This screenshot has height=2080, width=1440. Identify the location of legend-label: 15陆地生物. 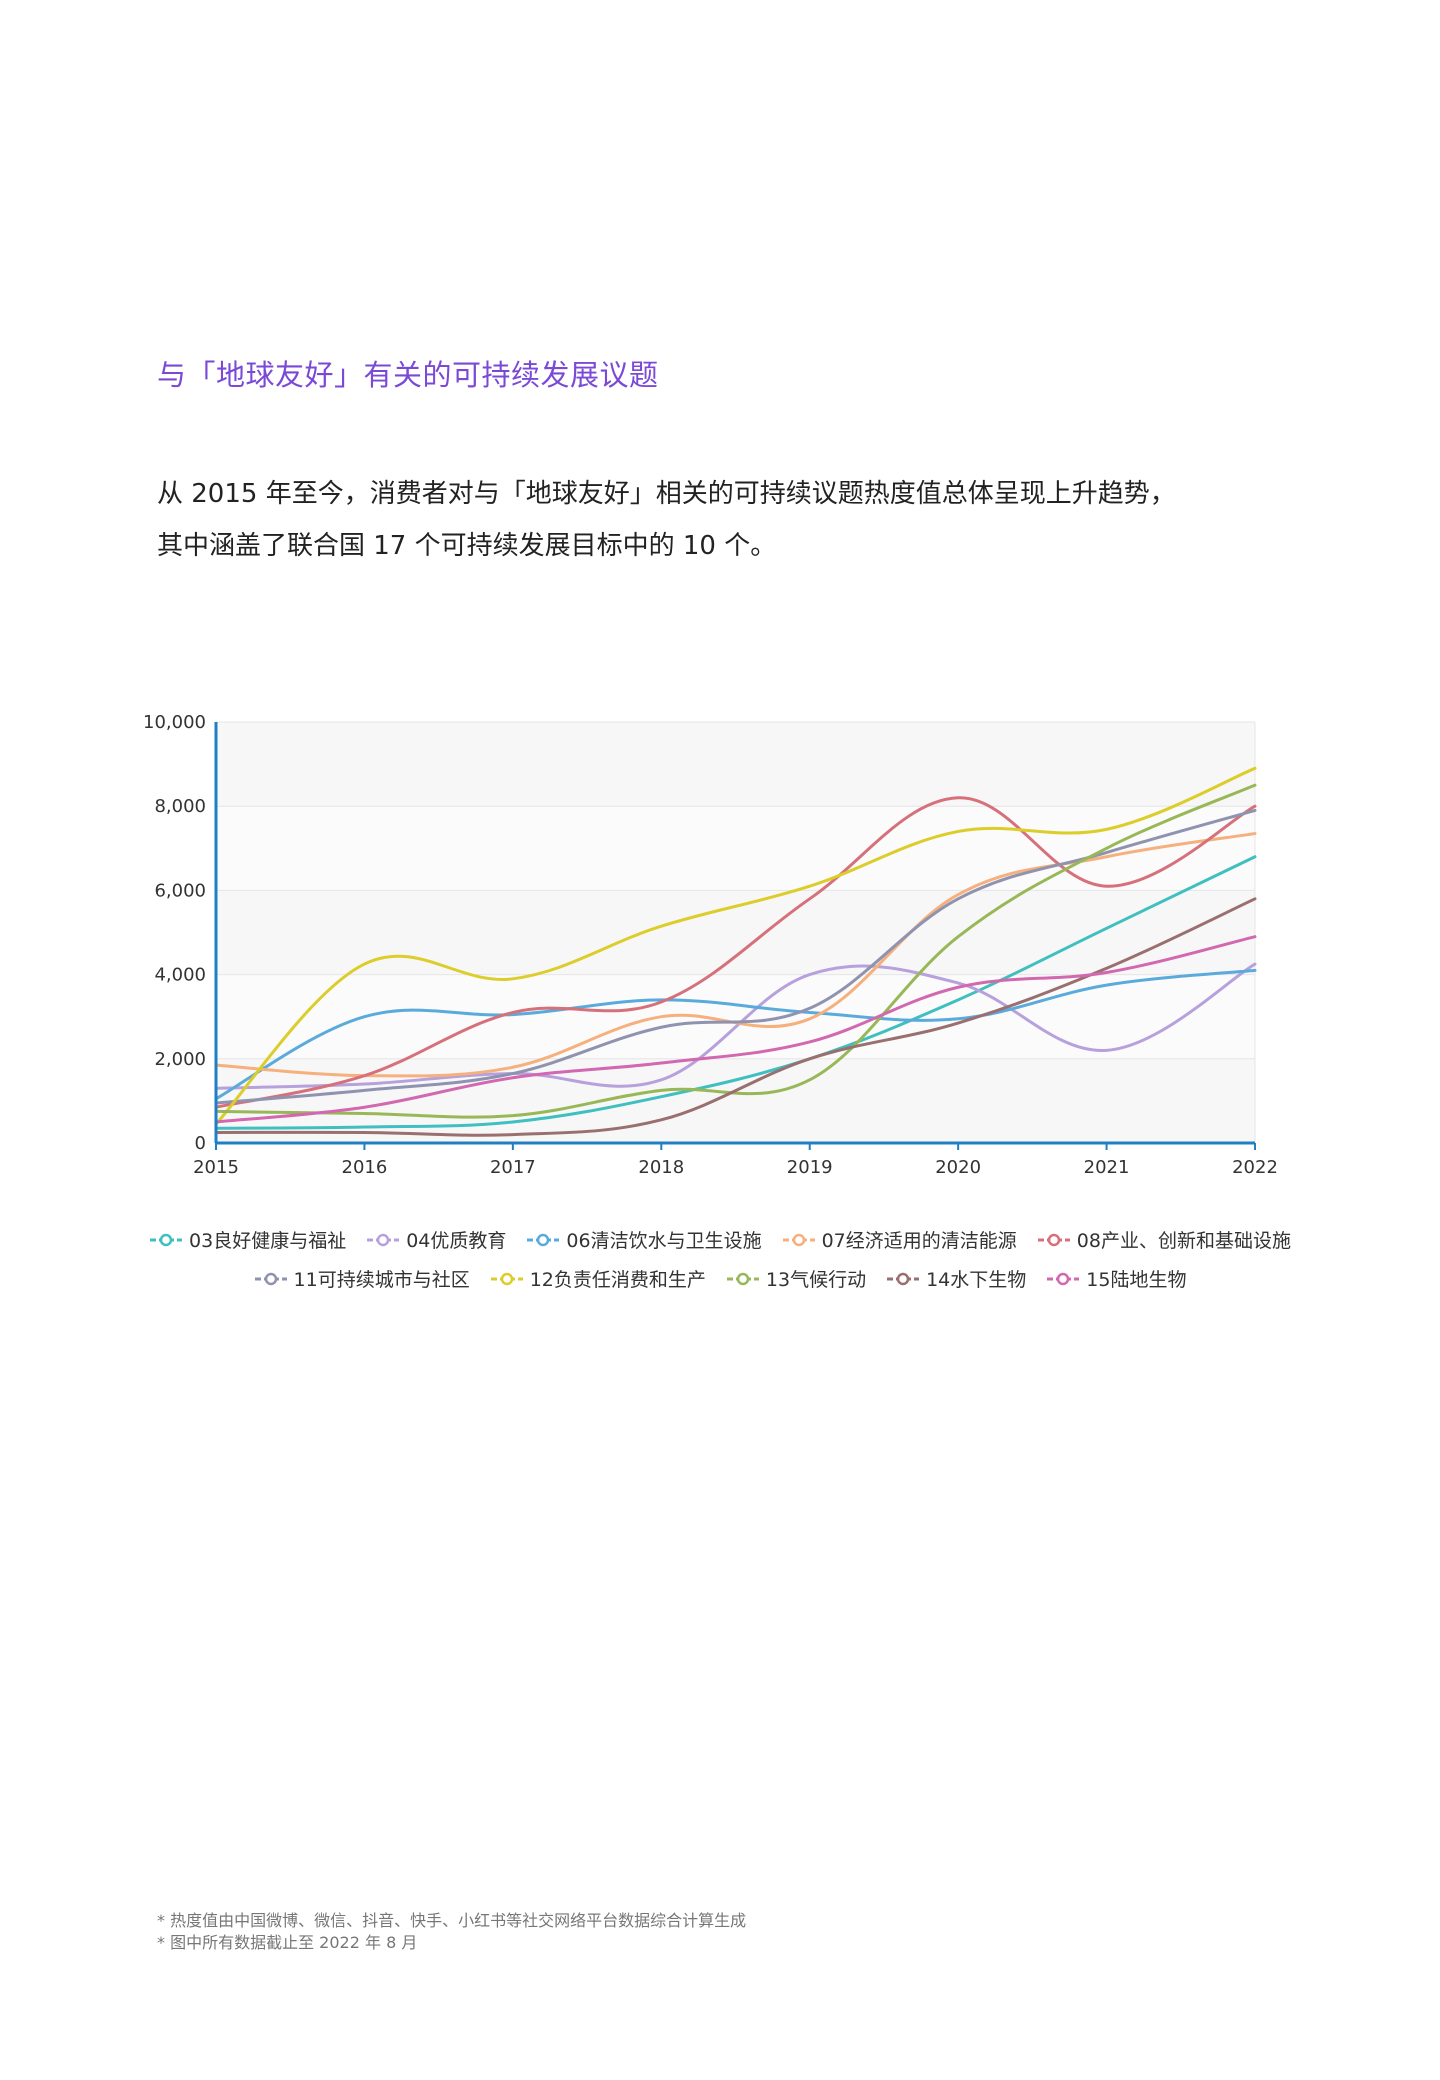
(1136, 1280).